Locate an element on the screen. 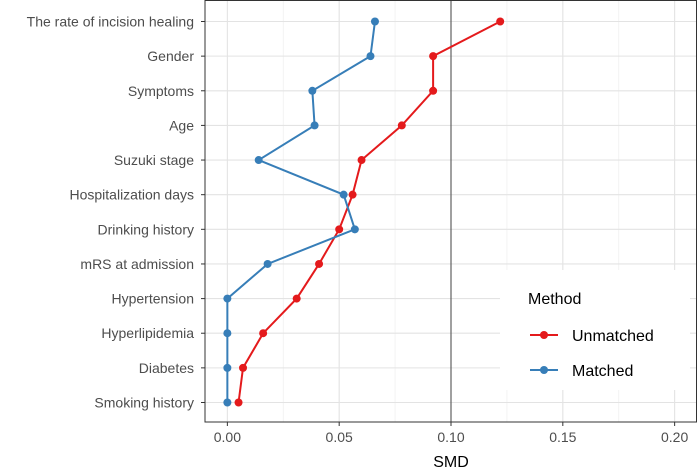 The image size is (699, 471). y-tick-label: Hyperlipidemia is located at coordinates (147, 333).